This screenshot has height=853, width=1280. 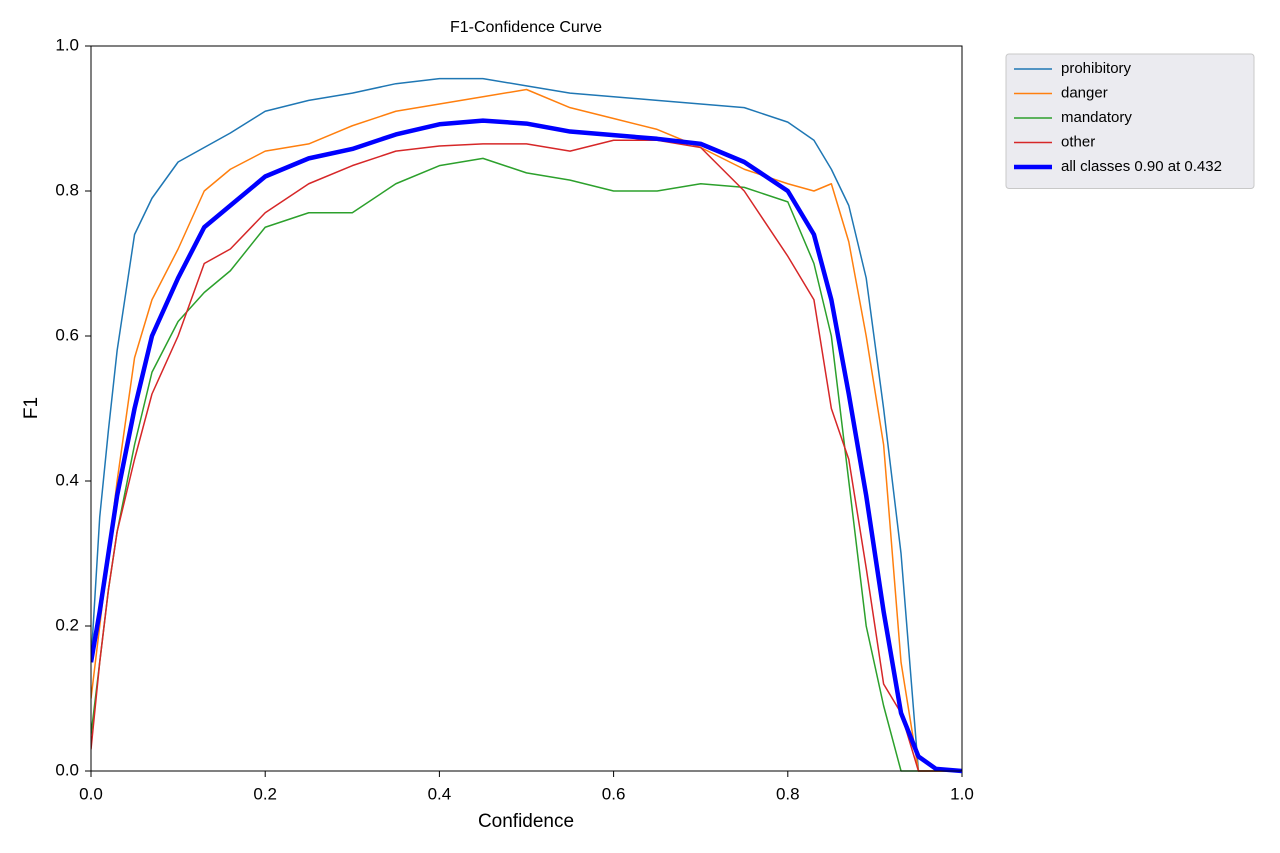 I want to click on legend-label: danger, so click(x=1084, y=92).